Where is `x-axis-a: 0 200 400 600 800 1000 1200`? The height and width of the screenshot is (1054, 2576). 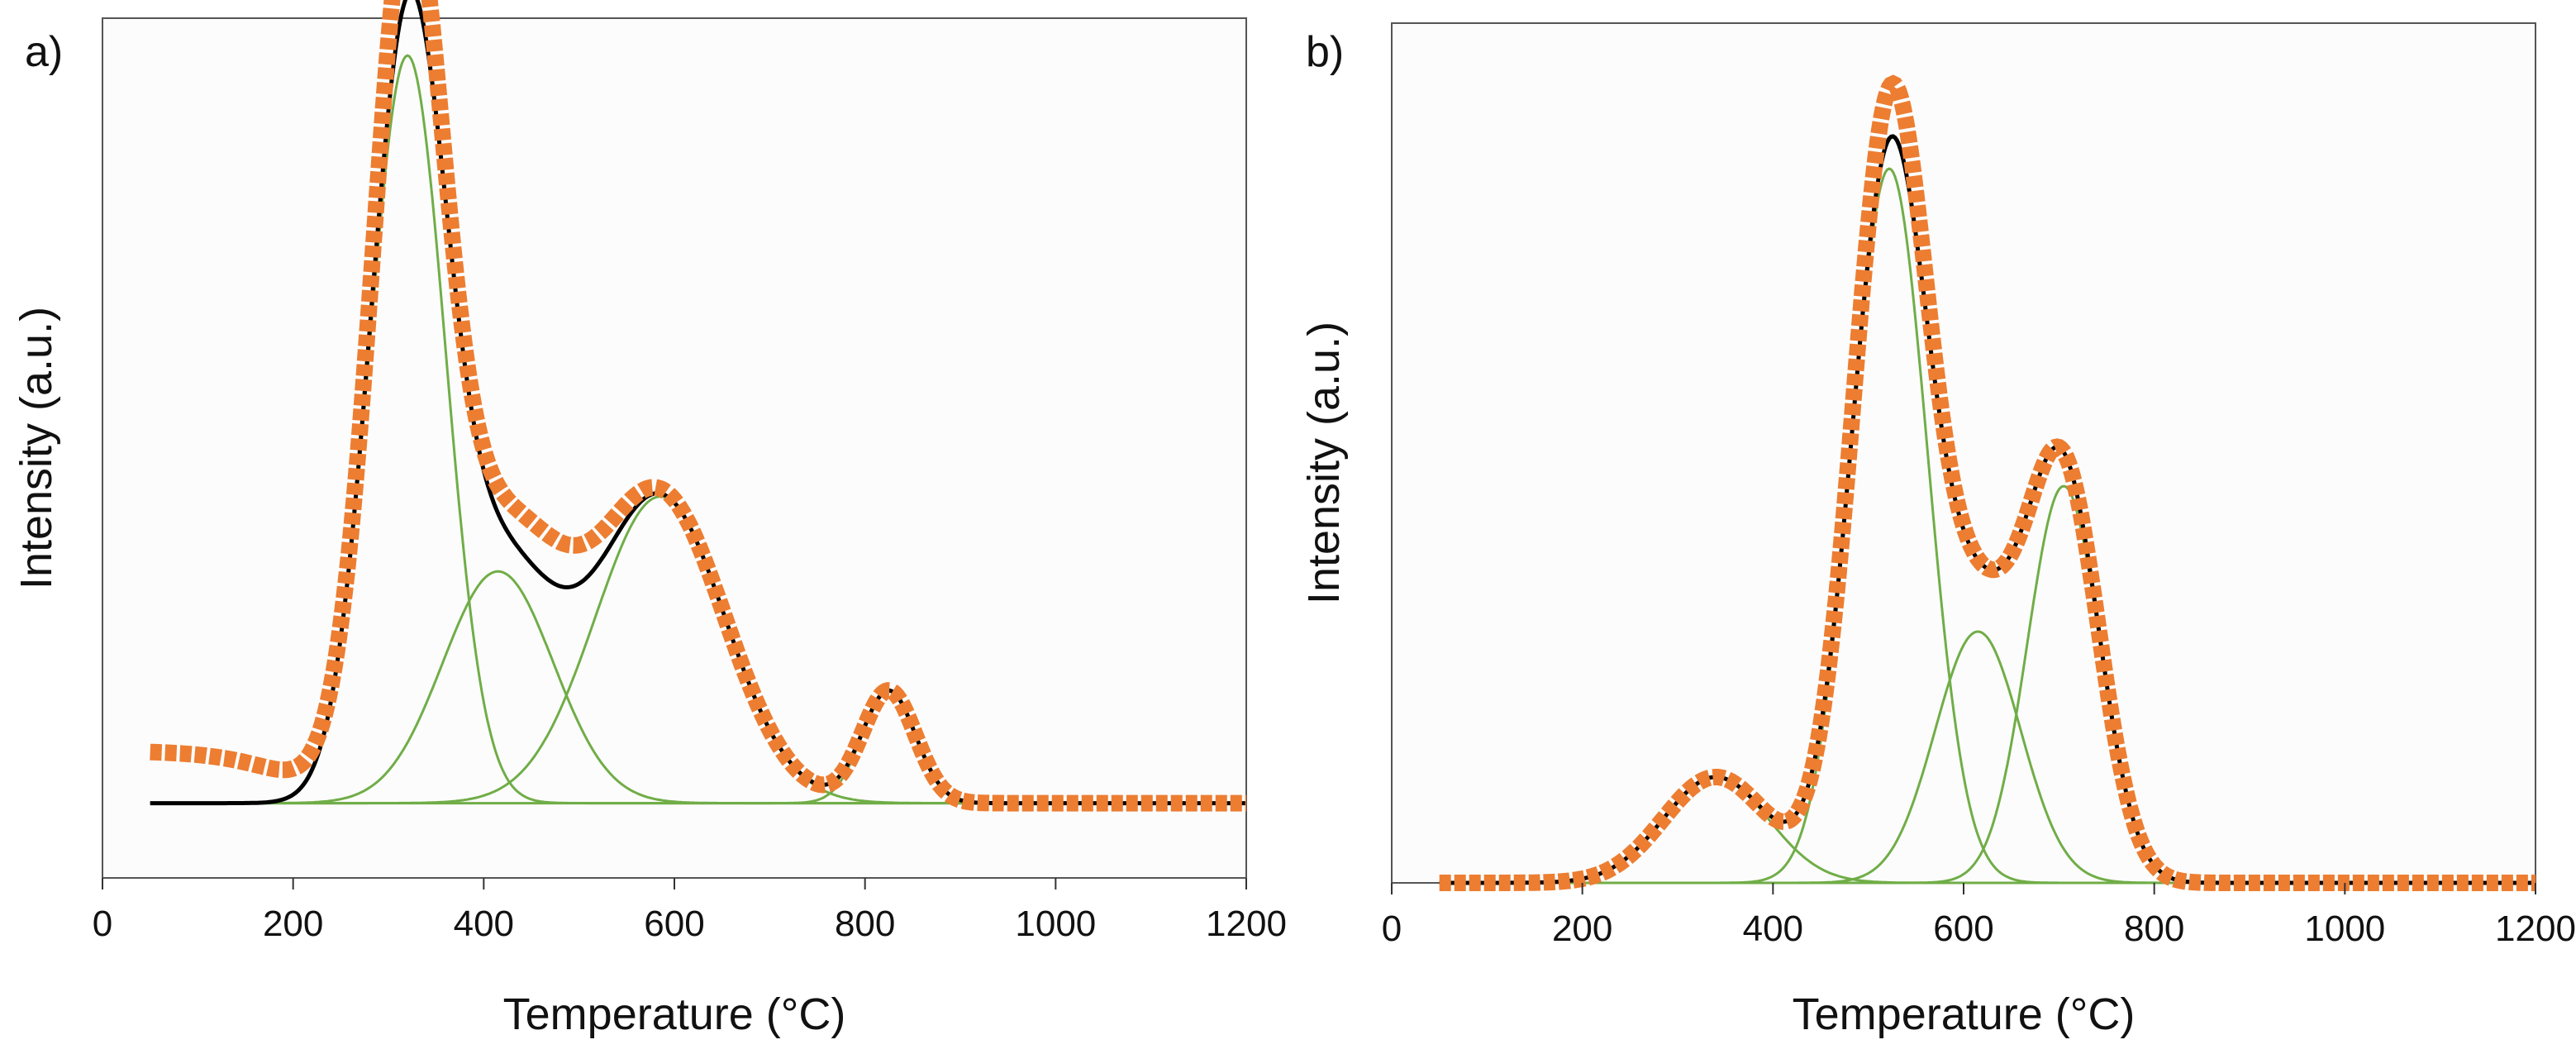 x-axis-a: 0 200 400 600 800 1000 1200 is located at coordinates (690, 911).